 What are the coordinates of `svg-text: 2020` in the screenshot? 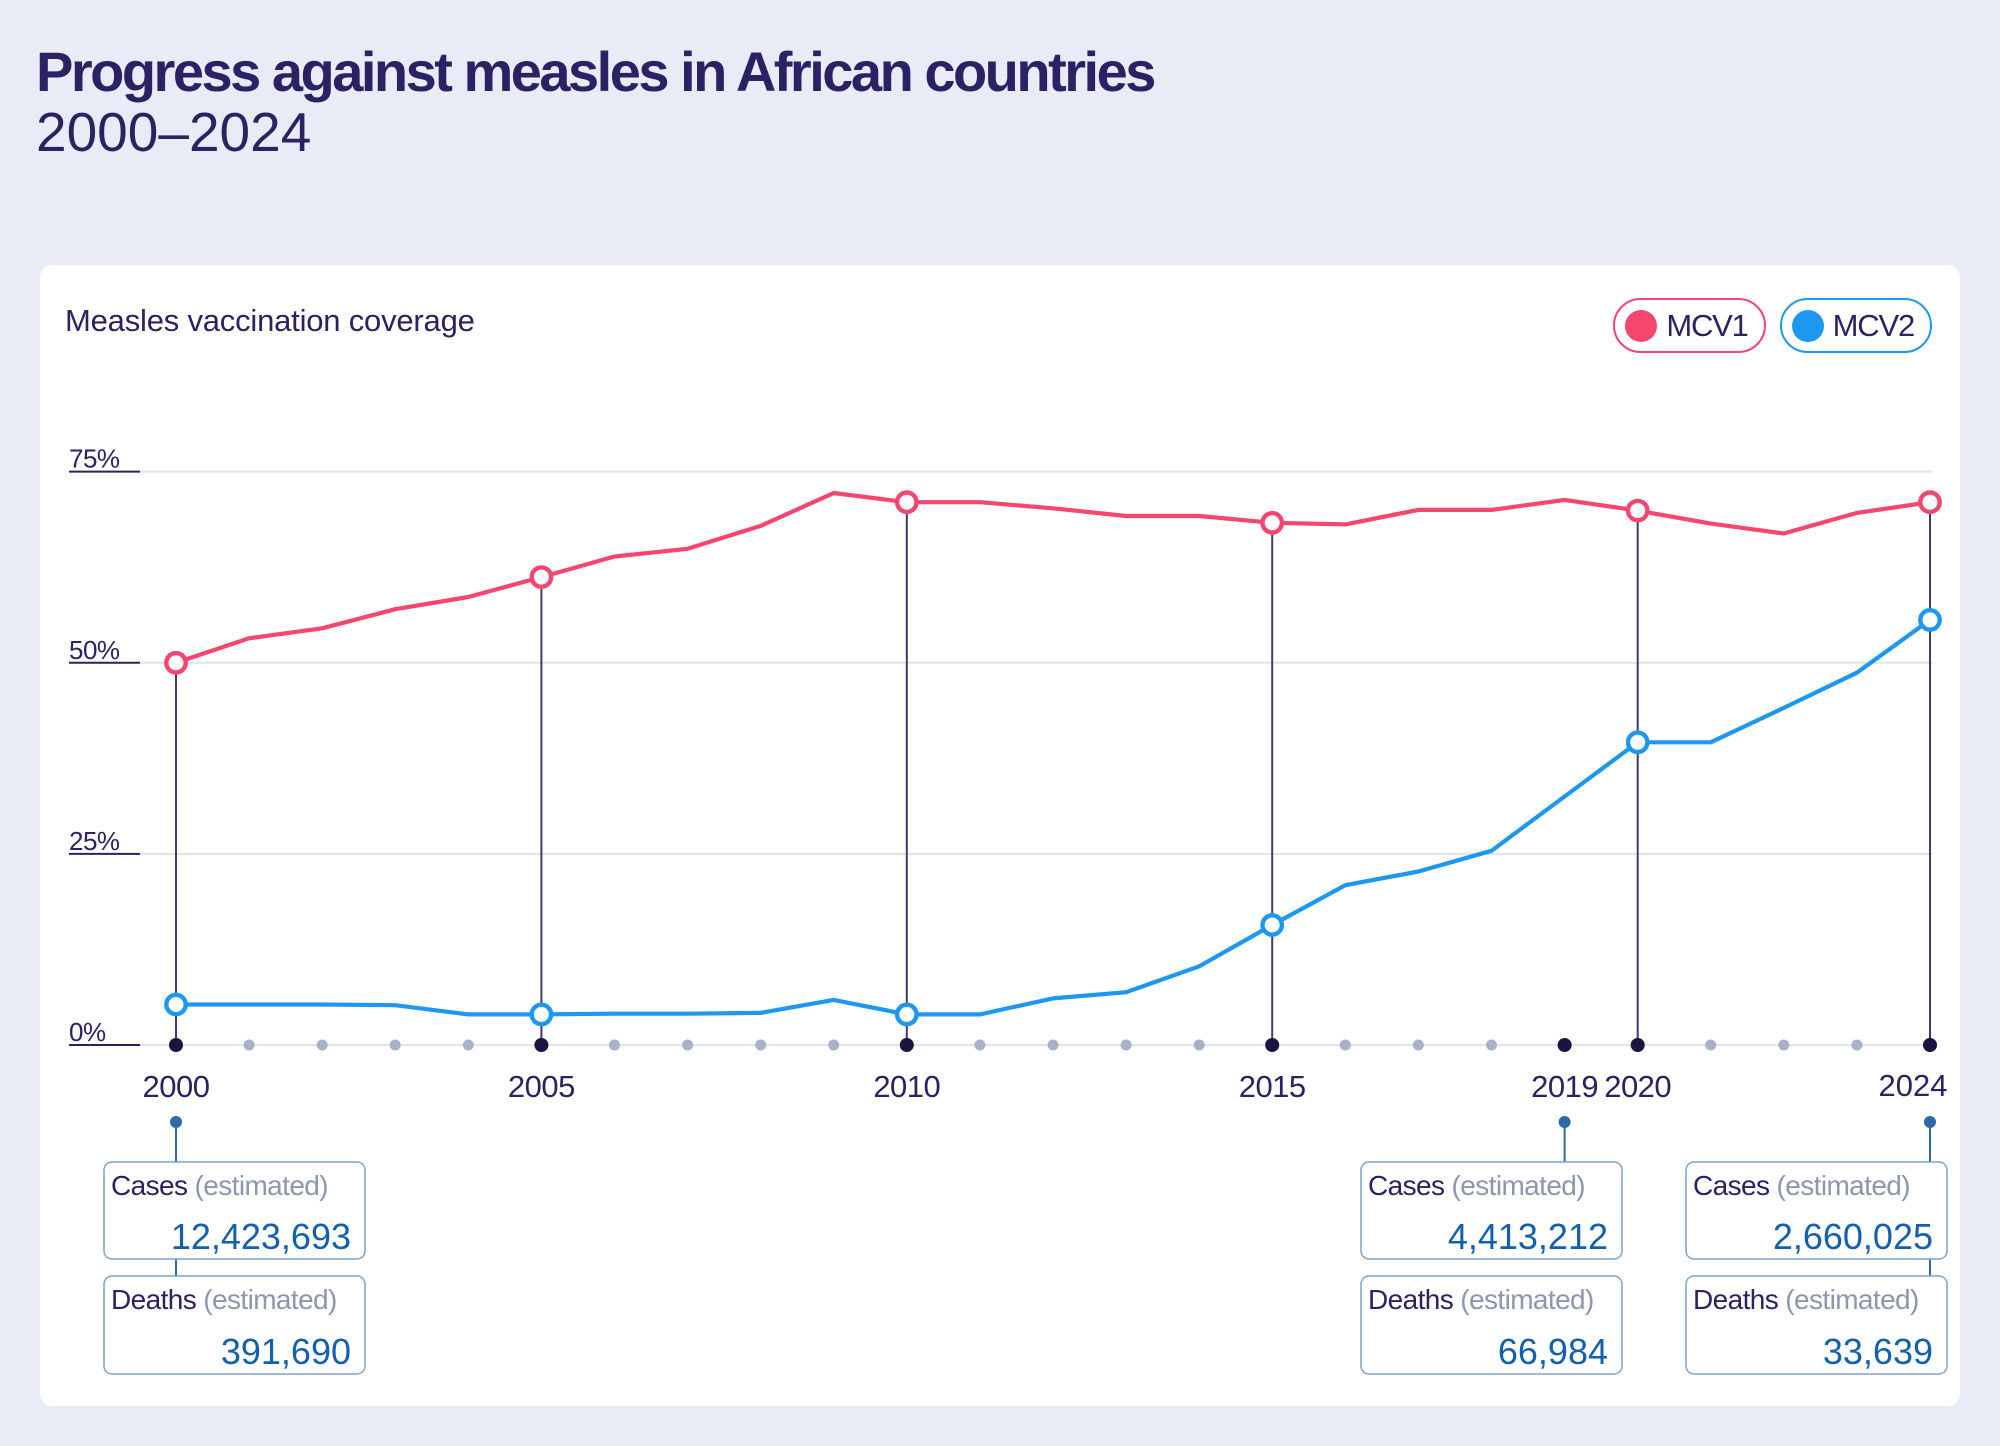 It's located at (1637, 1086).